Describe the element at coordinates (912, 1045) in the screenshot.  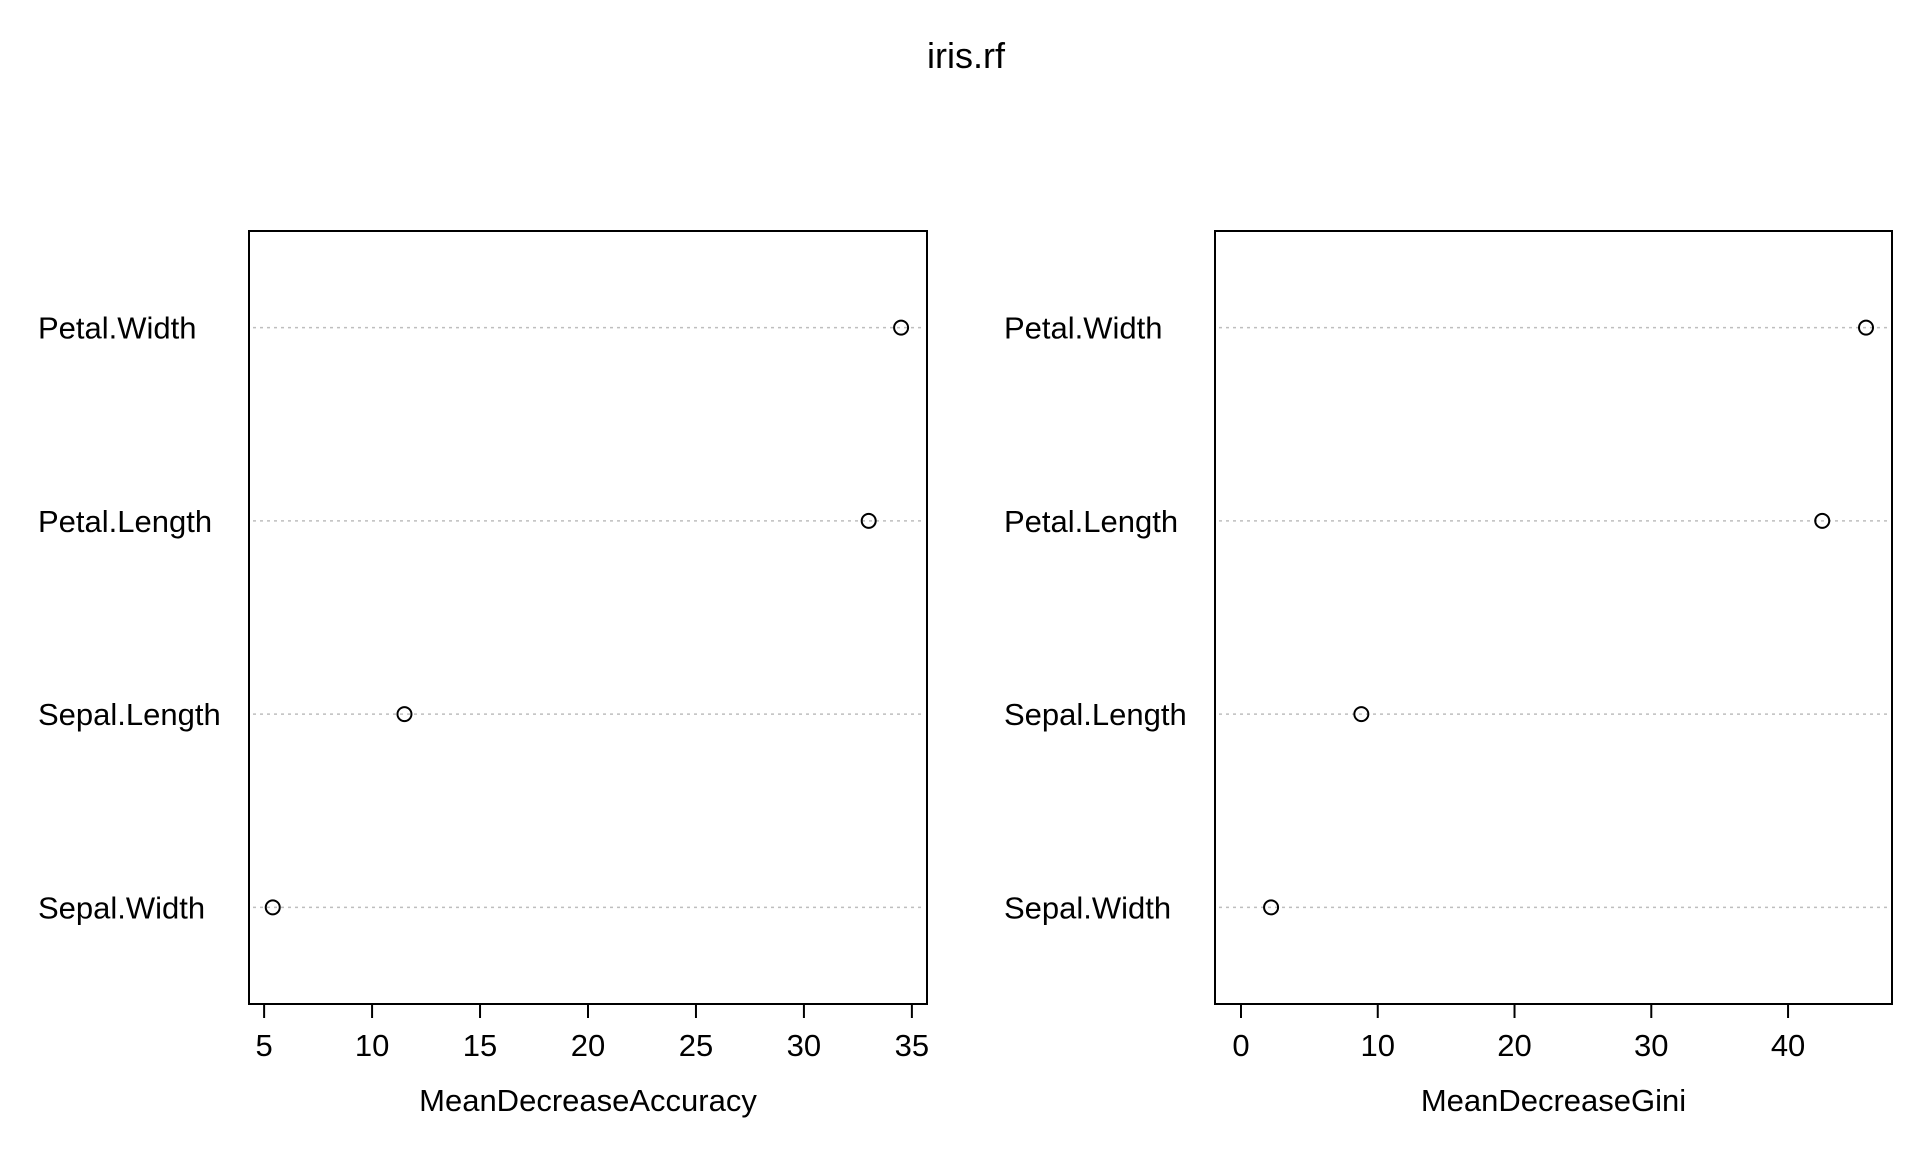
I see `x-tick-label: 35` at that location.